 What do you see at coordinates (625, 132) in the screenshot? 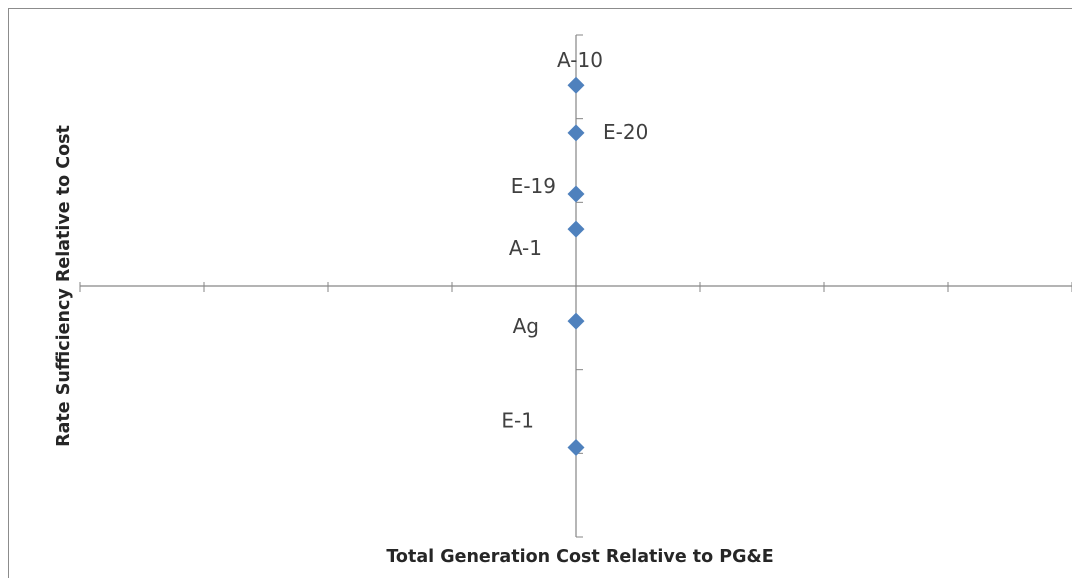
I see `data-point-label: E-20` at bounding box center [625, 132].